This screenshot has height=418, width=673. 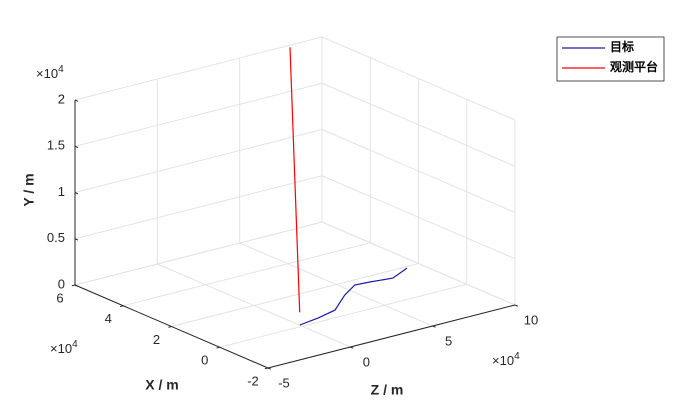 What do you see at coordinates (56, 145) in the screenshot?
I see `y-tick-label: 1.5` at bounding box center [56, 145].